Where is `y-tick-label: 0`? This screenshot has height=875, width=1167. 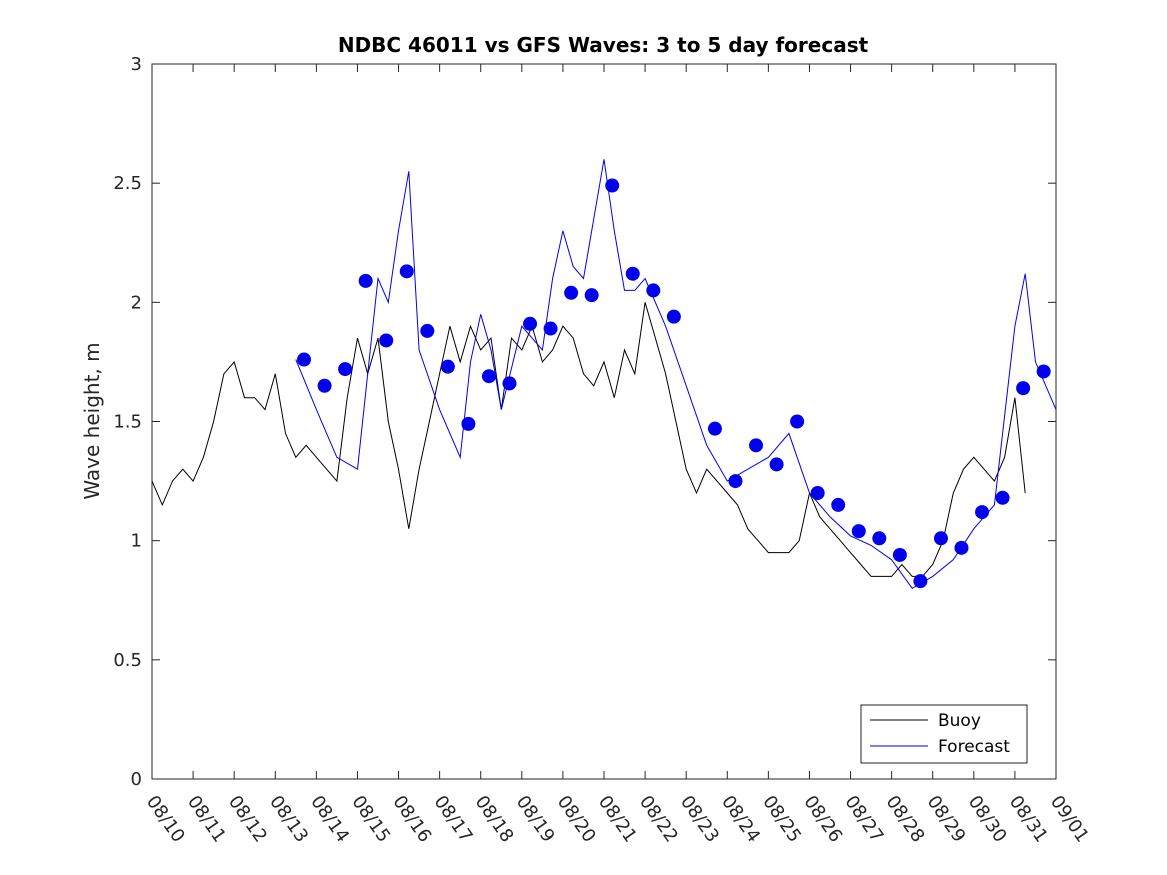 y-tick-label: 0 is located at coordinates (136, 779).